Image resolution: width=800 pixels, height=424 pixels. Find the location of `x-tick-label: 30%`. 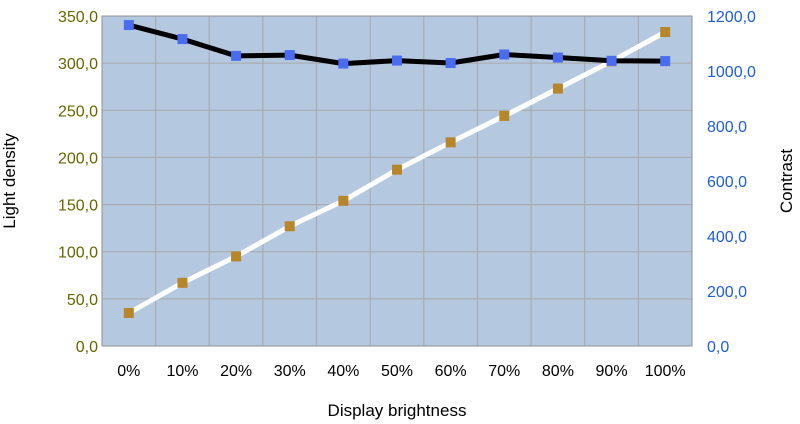

x-tick-label: 30% is located at coordinates (290, 371).